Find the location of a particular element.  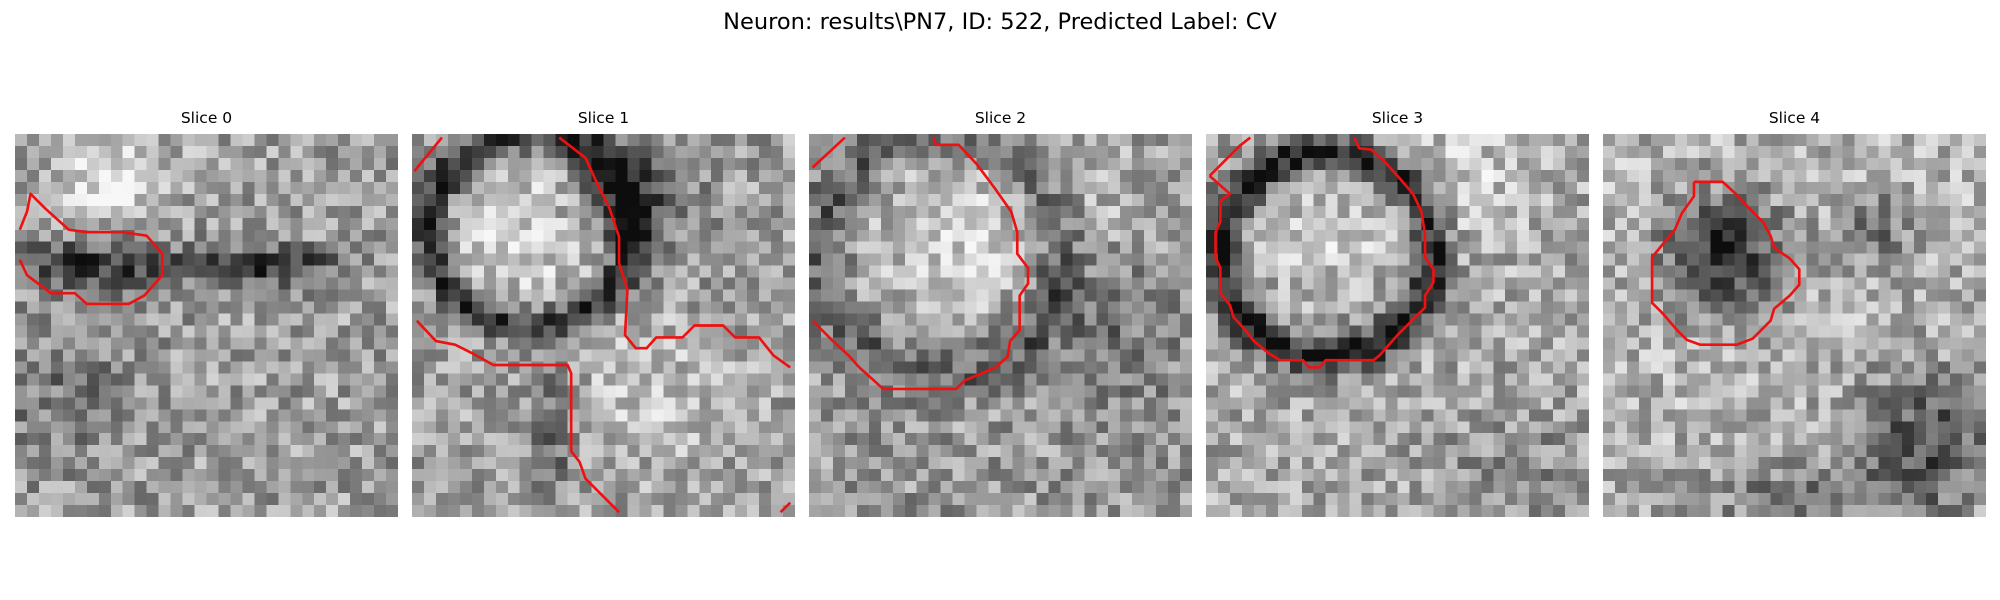

slice-panel-3: Slice 3 is located at coordinates (1397, 312).